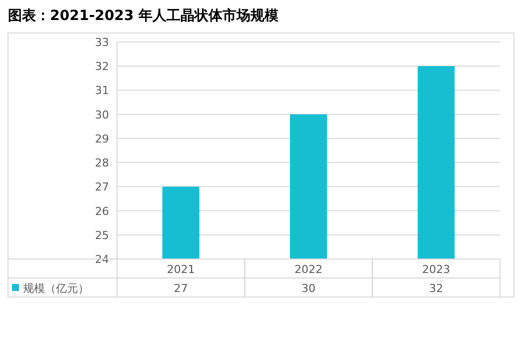 This screenshot has width=522, height=347. I want to click on x-tick-label: 2022, so click(308, 269).